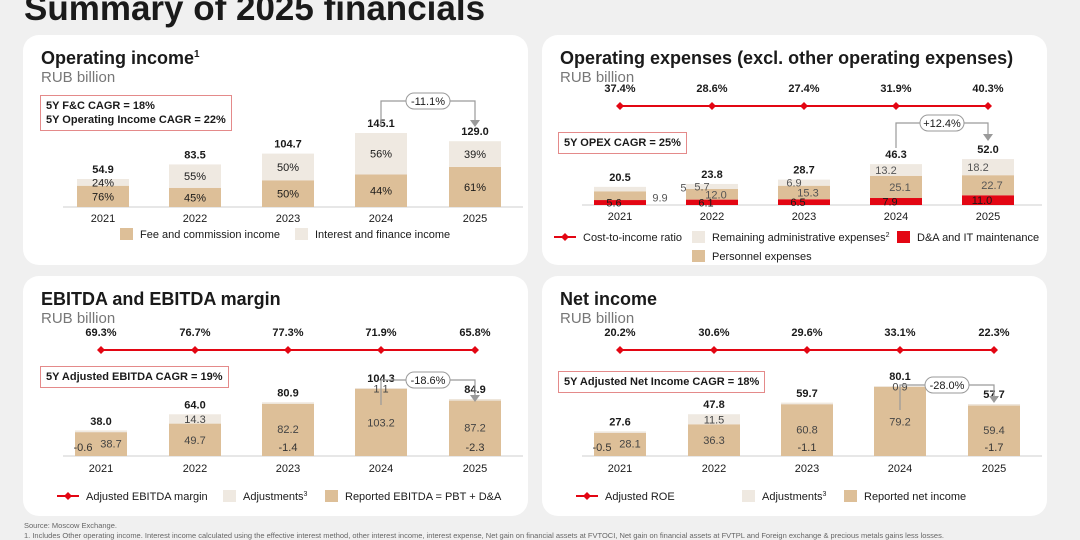  I want to click on bar-label: -1.7, so click(994, 448).